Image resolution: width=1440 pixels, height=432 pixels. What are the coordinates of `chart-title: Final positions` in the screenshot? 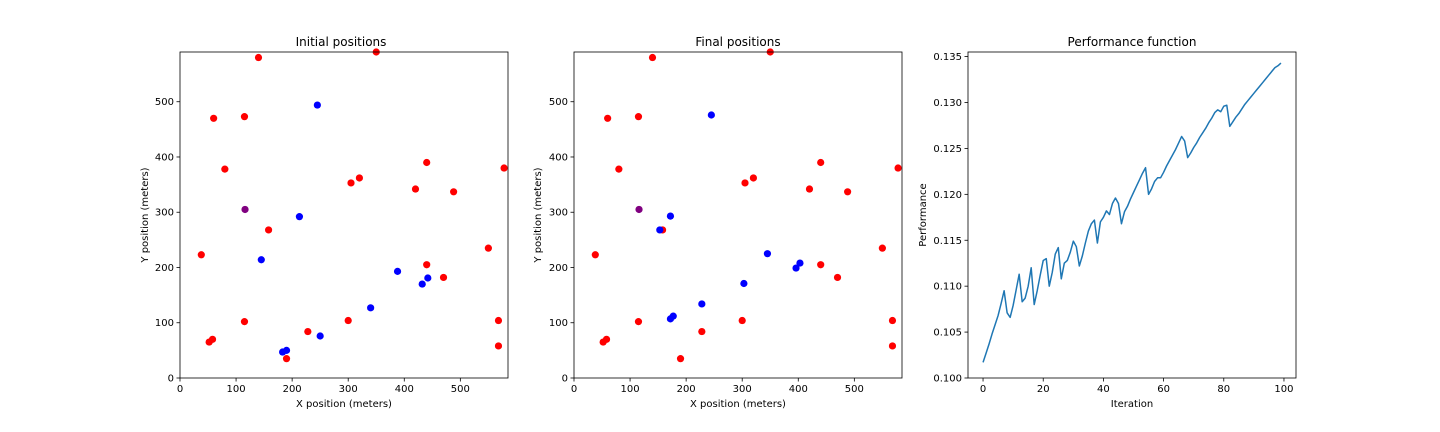 It's located at (737, 42).